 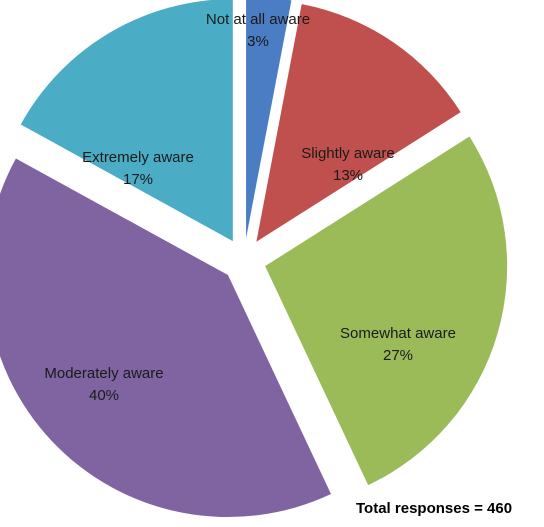 What do you see at coordinates (347, 153) in the screenshot?
I see `slice-label-name: Slightly aware` at bounding box center [347, 153].